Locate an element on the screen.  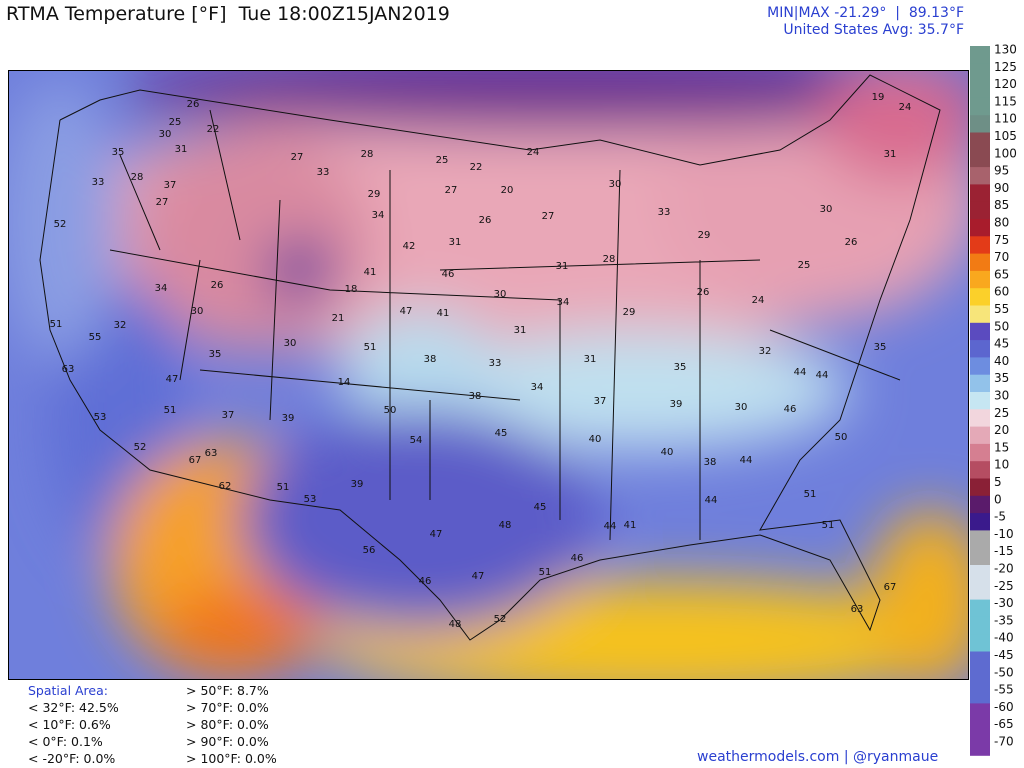
station-value: 20 is located at coordinates (507, 190).